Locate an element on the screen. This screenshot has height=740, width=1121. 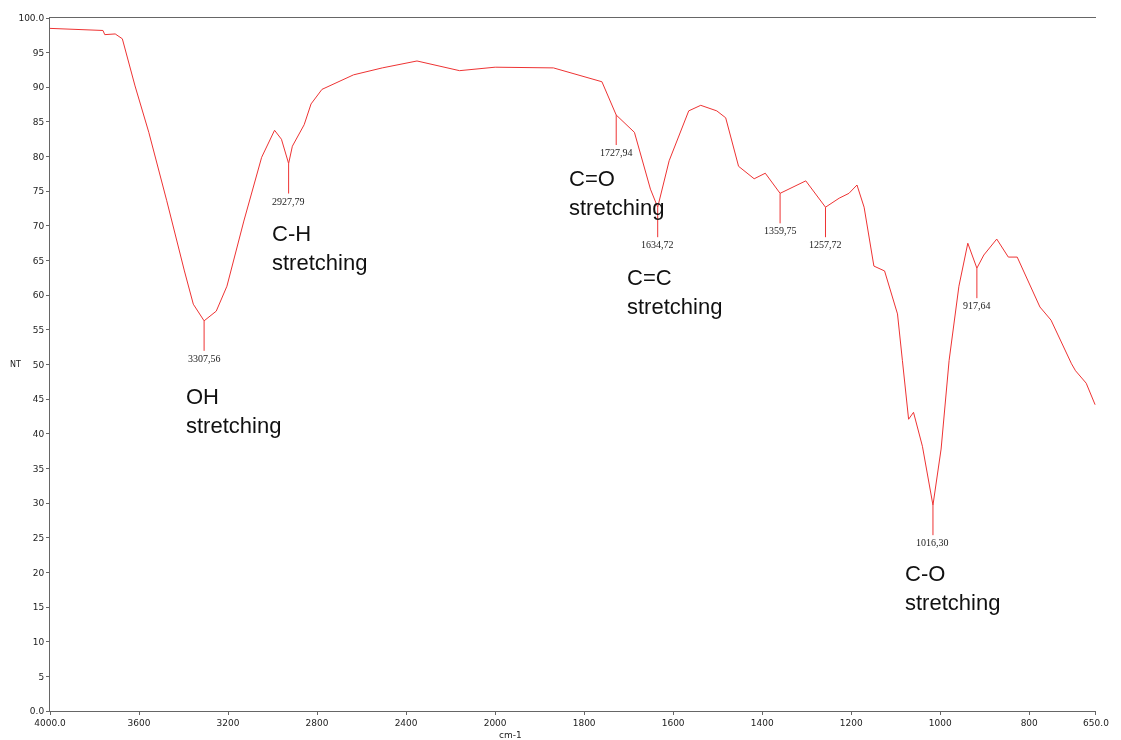
y-tick-label: 35 is located at coordinates (38, 468).